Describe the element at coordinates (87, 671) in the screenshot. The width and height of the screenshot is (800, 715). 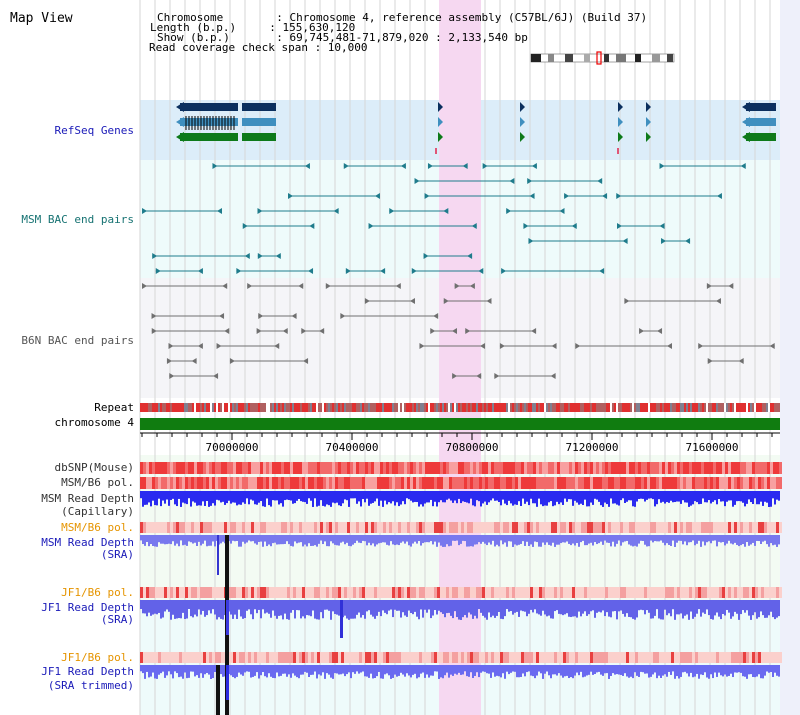
I see `label-jf1-depth-trimmed: JF1 Read Depth` at that location.